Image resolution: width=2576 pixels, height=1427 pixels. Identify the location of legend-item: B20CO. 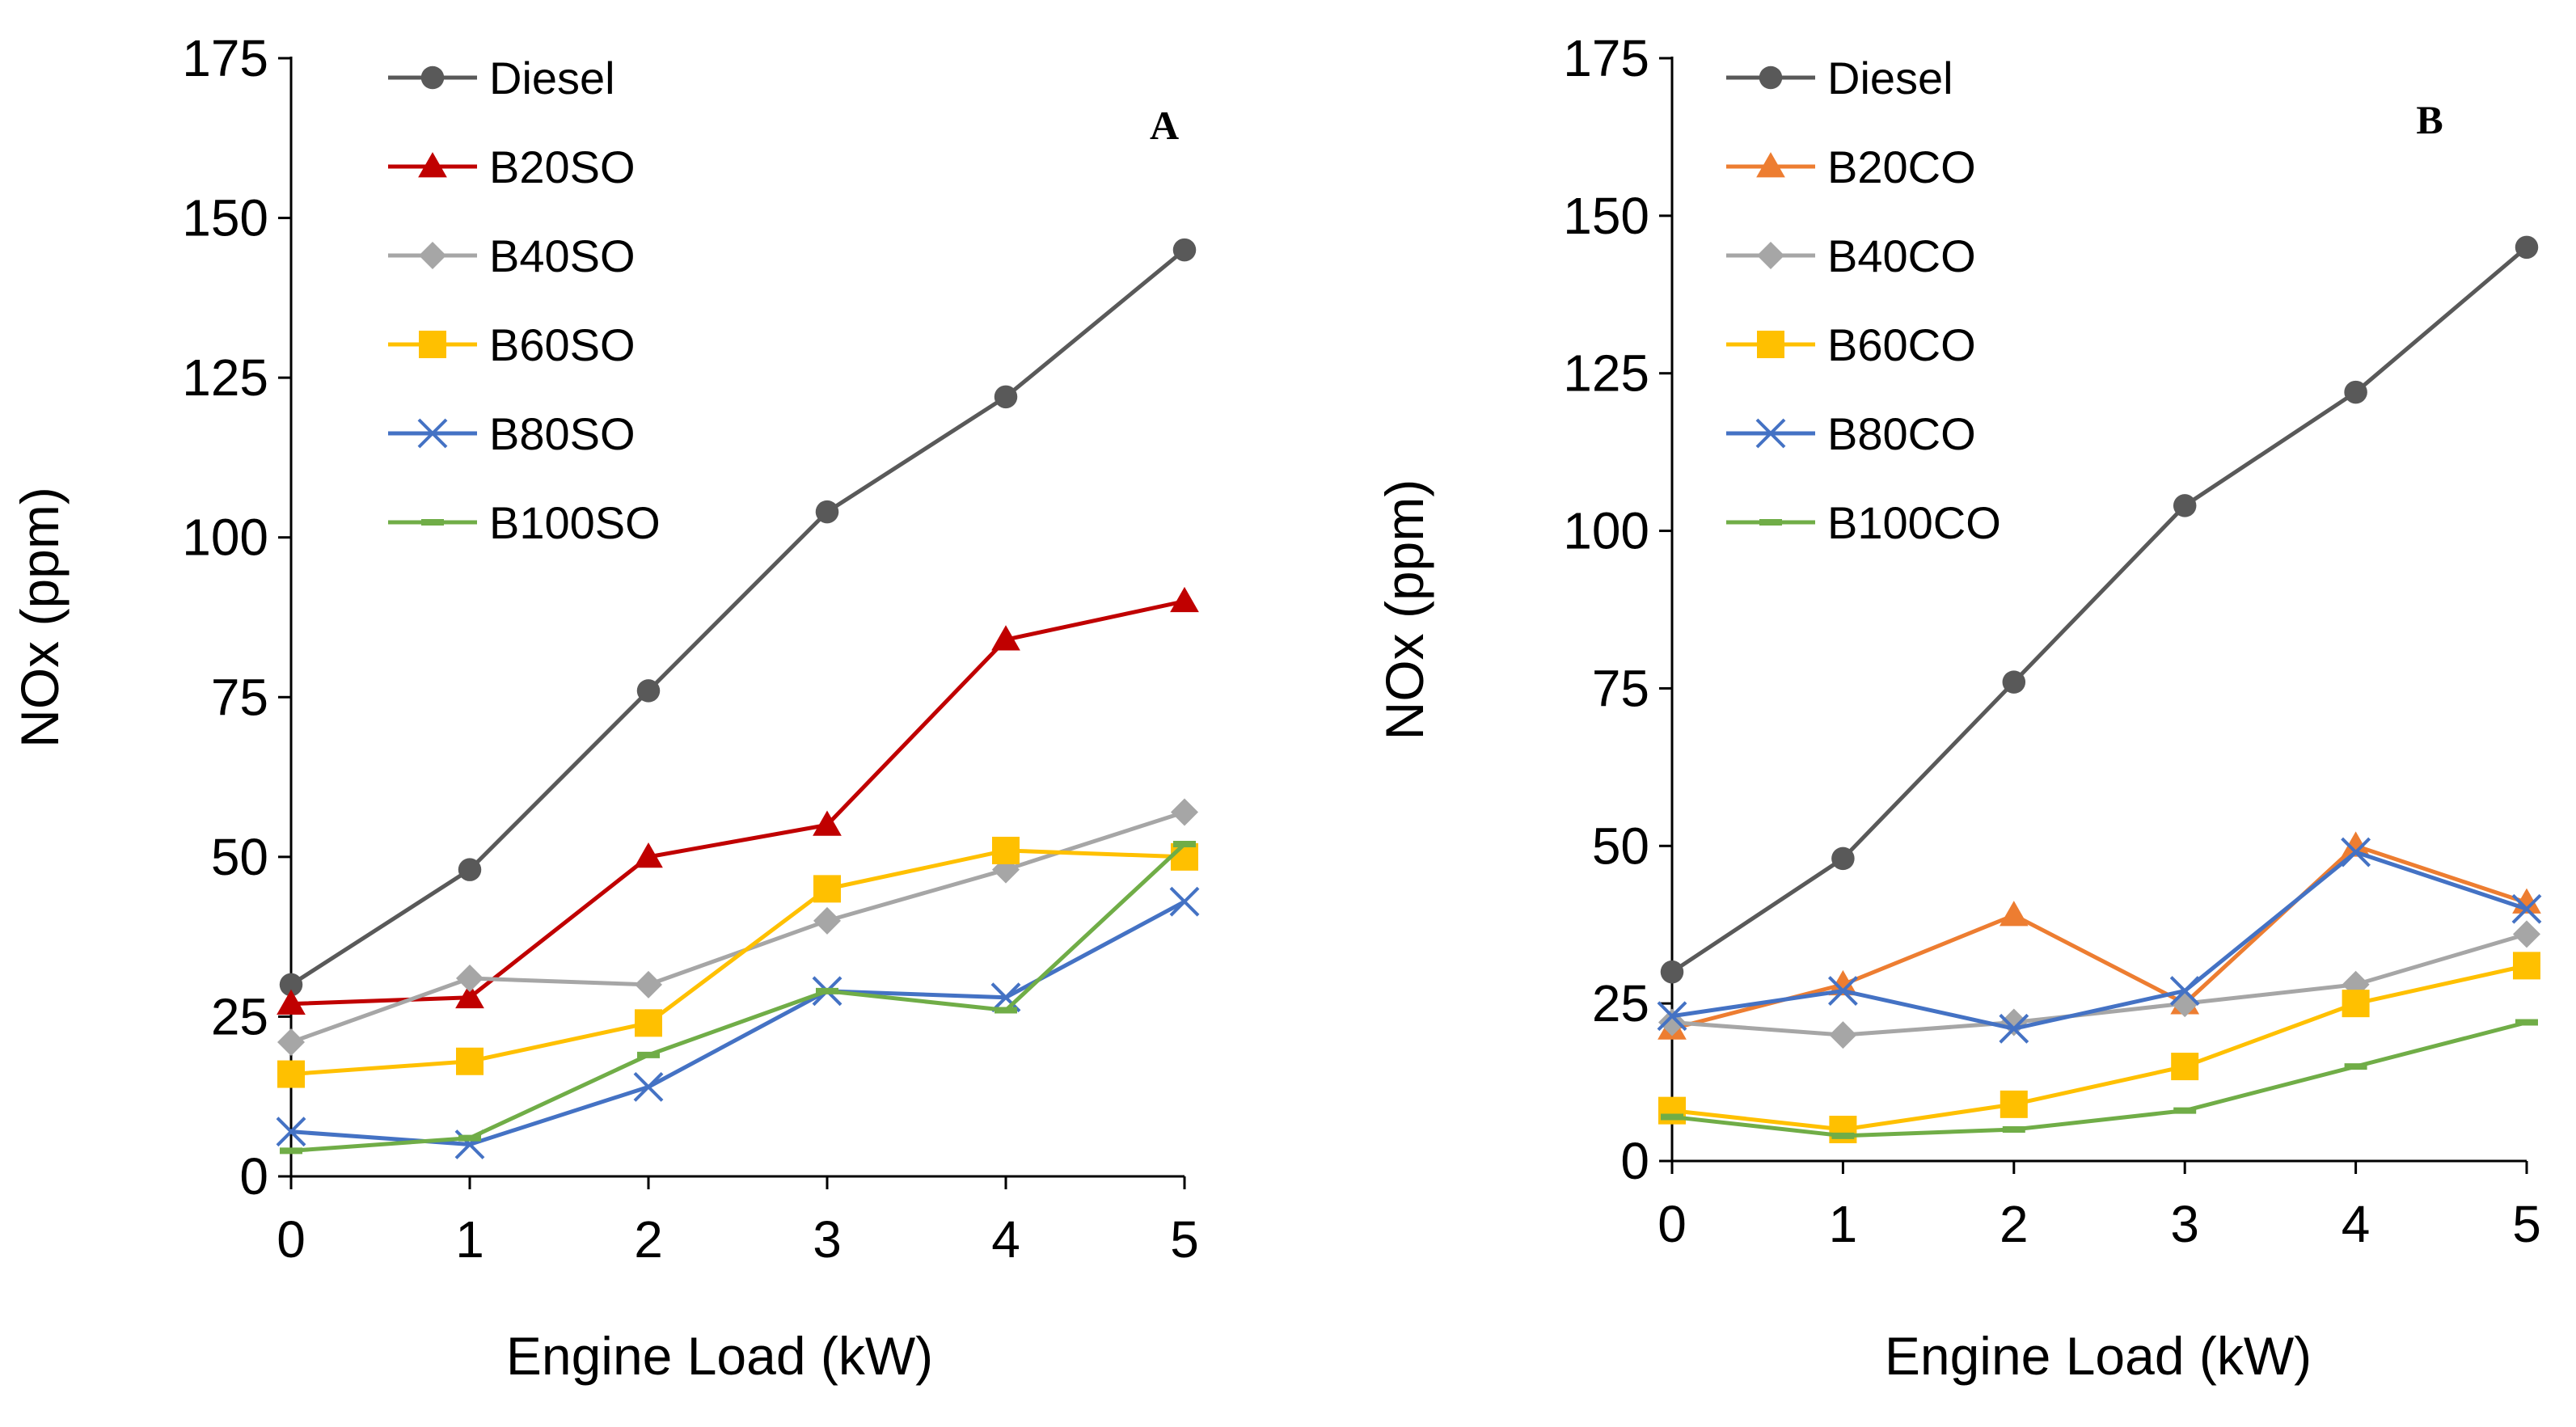
(1851, 166).